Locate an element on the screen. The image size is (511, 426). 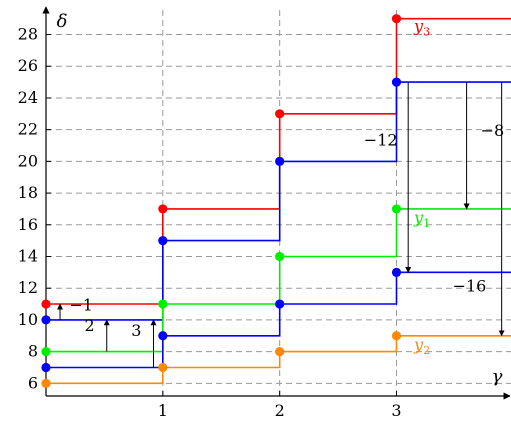
y-tick-label: 20 is located at coordinates (28, 160).